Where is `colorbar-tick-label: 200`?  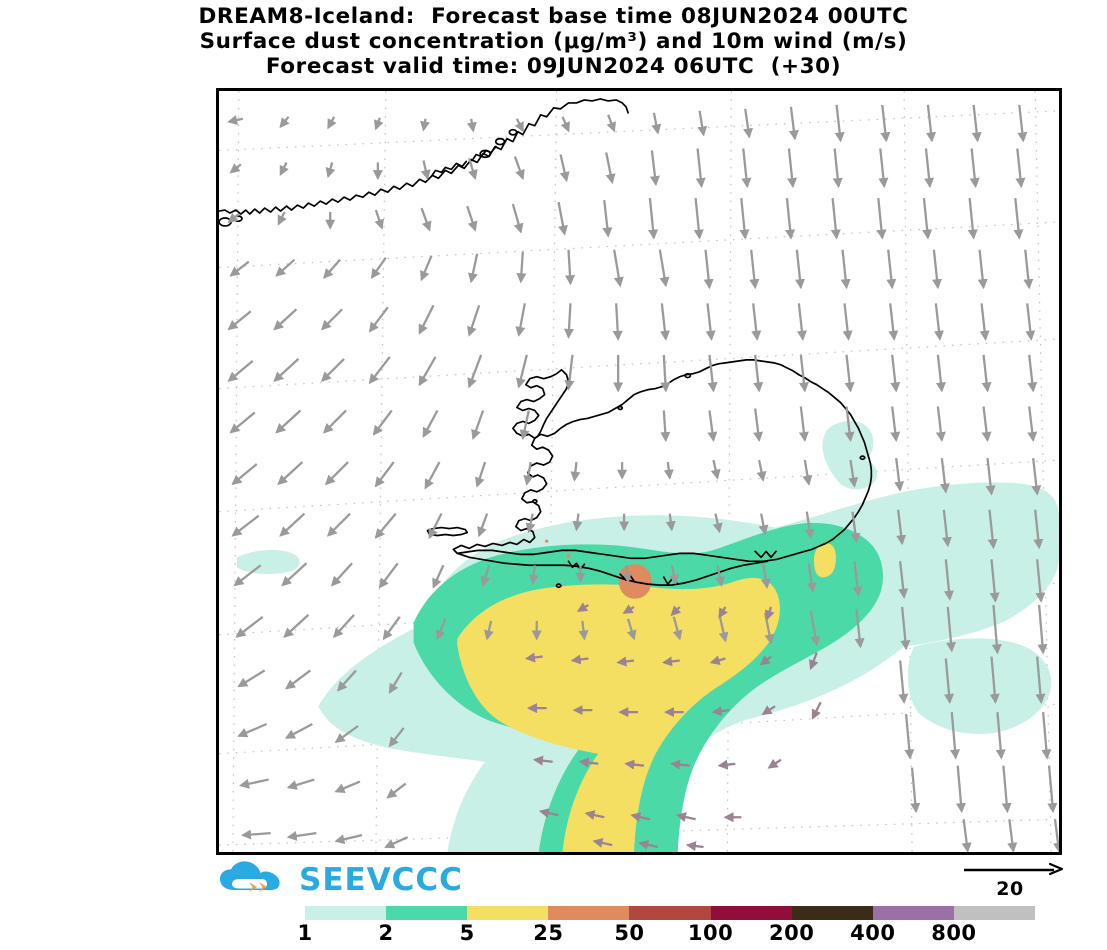
colorbar-tick-label: 200 is located at coordinates (791, 933).